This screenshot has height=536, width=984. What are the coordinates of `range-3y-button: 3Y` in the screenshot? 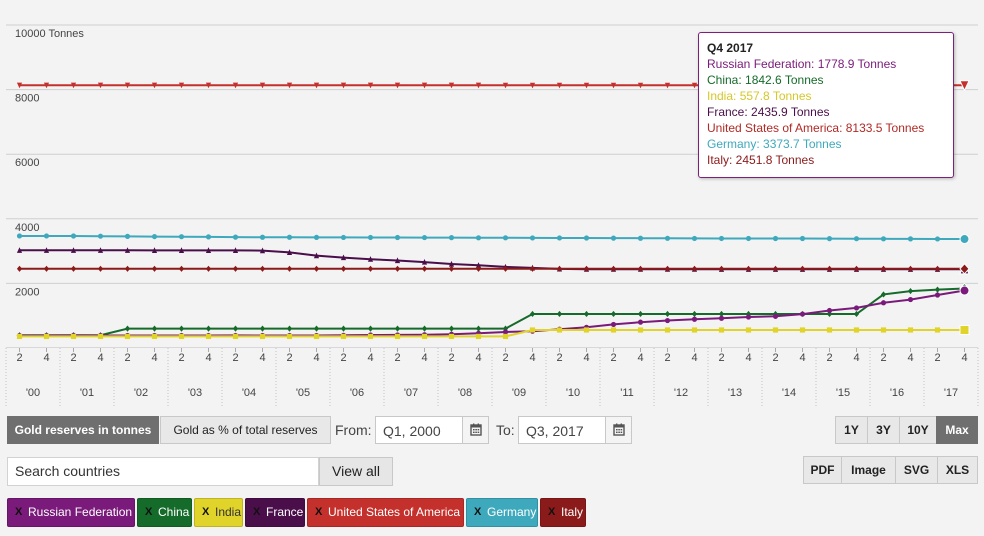 It's located at (883, 430).